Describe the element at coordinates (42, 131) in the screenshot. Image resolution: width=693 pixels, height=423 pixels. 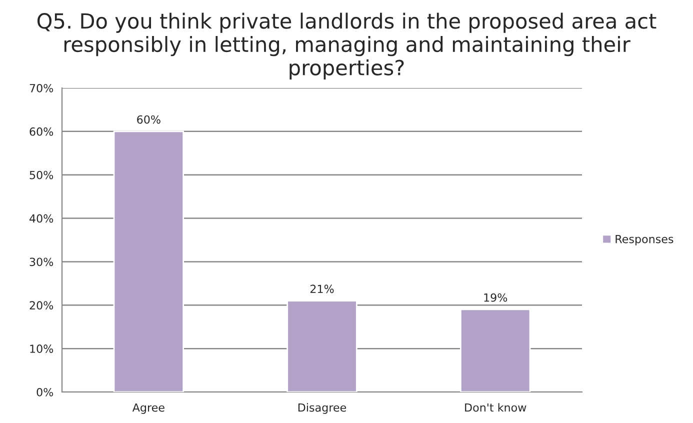
I see `y-tick-label: 60%` at that location.